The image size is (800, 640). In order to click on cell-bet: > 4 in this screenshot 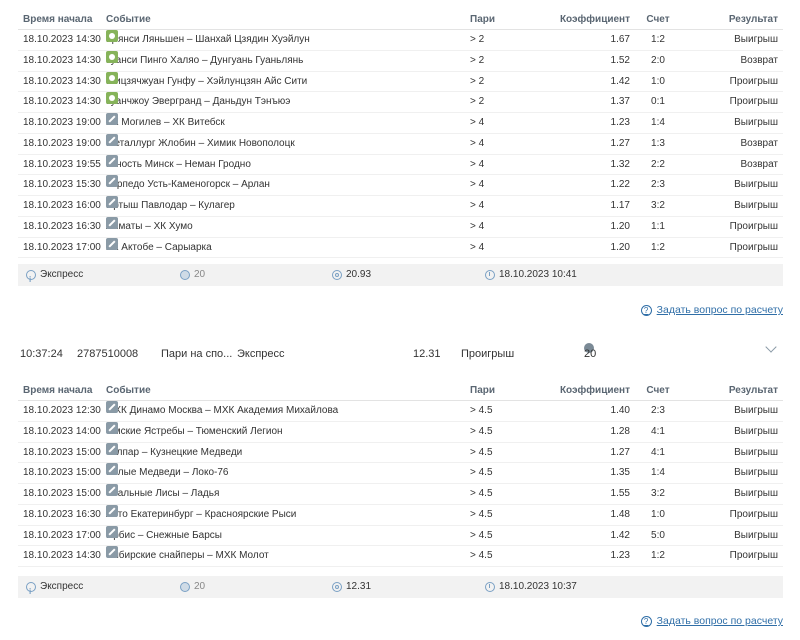, I will do `click(477, 247)`.